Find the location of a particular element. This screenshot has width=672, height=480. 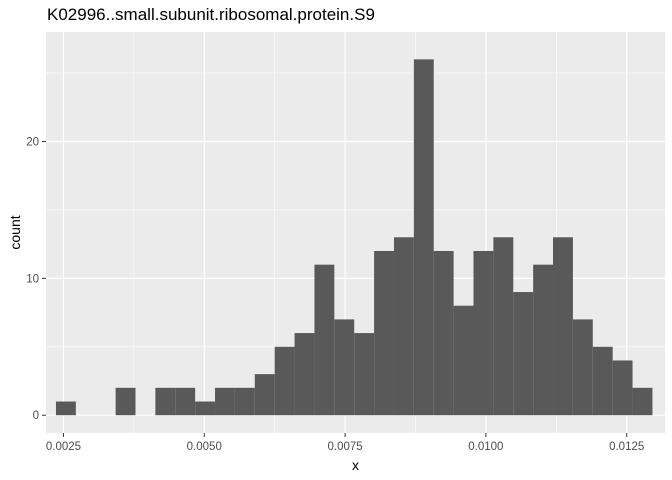

y-tick-label: 0 is located at coordinates (36, 416).